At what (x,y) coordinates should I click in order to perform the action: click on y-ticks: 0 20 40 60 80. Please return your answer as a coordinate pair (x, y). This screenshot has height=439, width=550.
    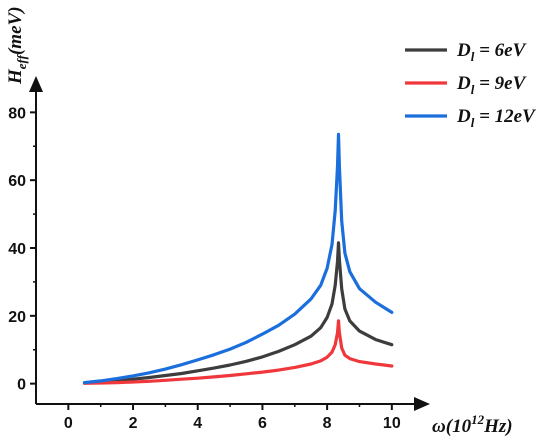
    Looking at the image, I should click on (22, 249).